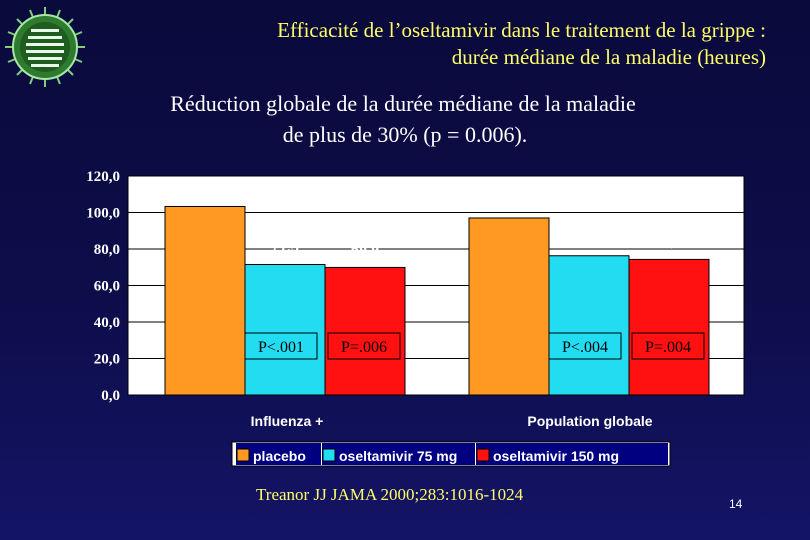 The height and width of the screenshot is (540, 810). I want to click on y-tick-label: 120,0, so click(103, 177).